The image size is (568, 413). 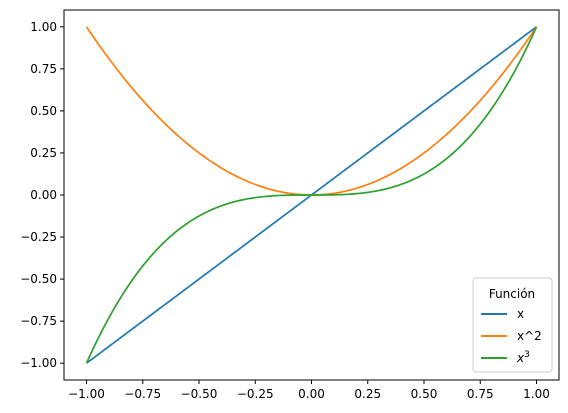 I want to click on y-tick-label: −0.75, so click(x=38, y=321).